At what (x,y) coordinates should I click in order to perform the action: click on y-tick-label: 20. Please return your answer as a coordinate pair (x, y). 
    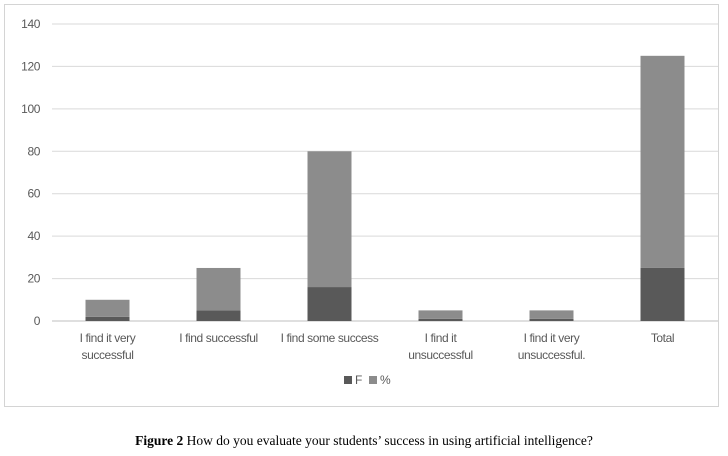
    Looking at the image, I should click on (33, 279).